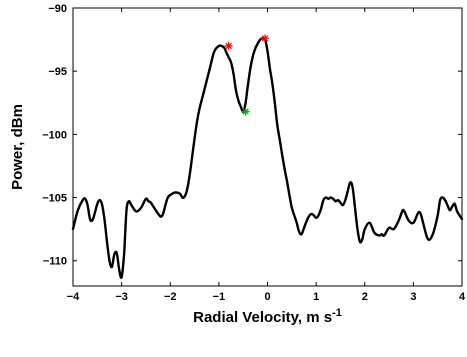 The width and height of the screenshot is (467, 357). I want to click on y-tick-label: −100, so click(54, 135).